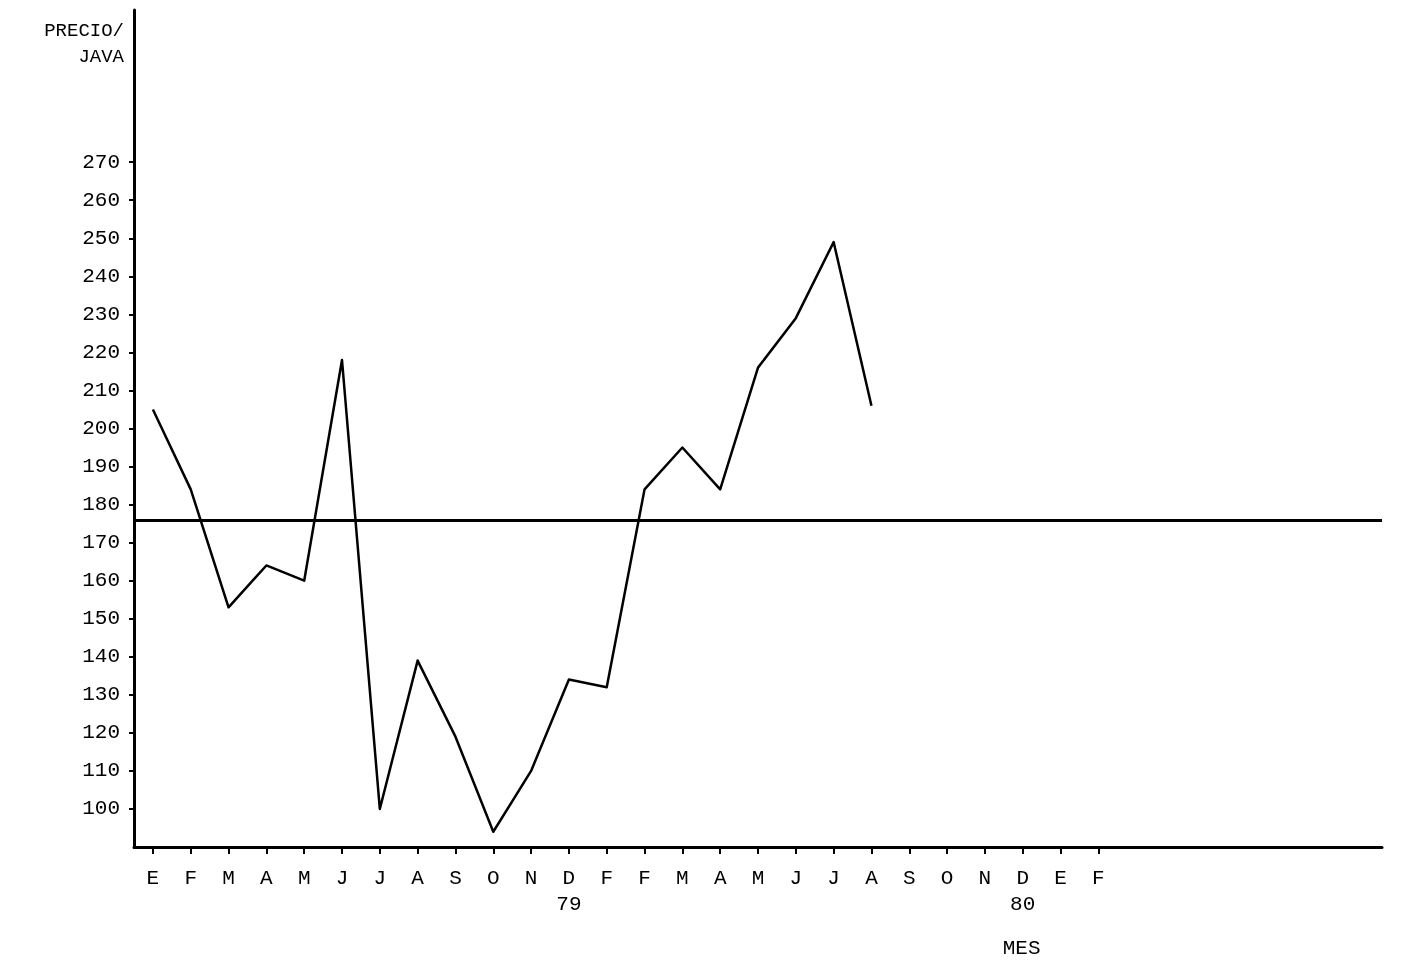 The image size is (1402, 972). Describe the element at coordinates (101, 809) in the screenshot. I see `y-tick-label: 100` at that location.